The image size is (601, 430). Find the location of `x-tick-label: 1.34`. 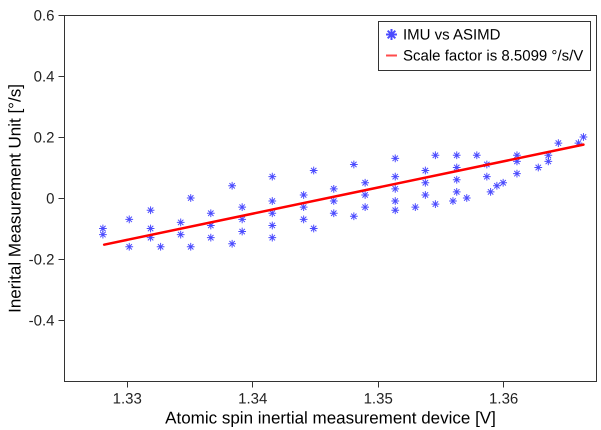

x-tick-label: 1.34 is located at coordinates (253, 399).